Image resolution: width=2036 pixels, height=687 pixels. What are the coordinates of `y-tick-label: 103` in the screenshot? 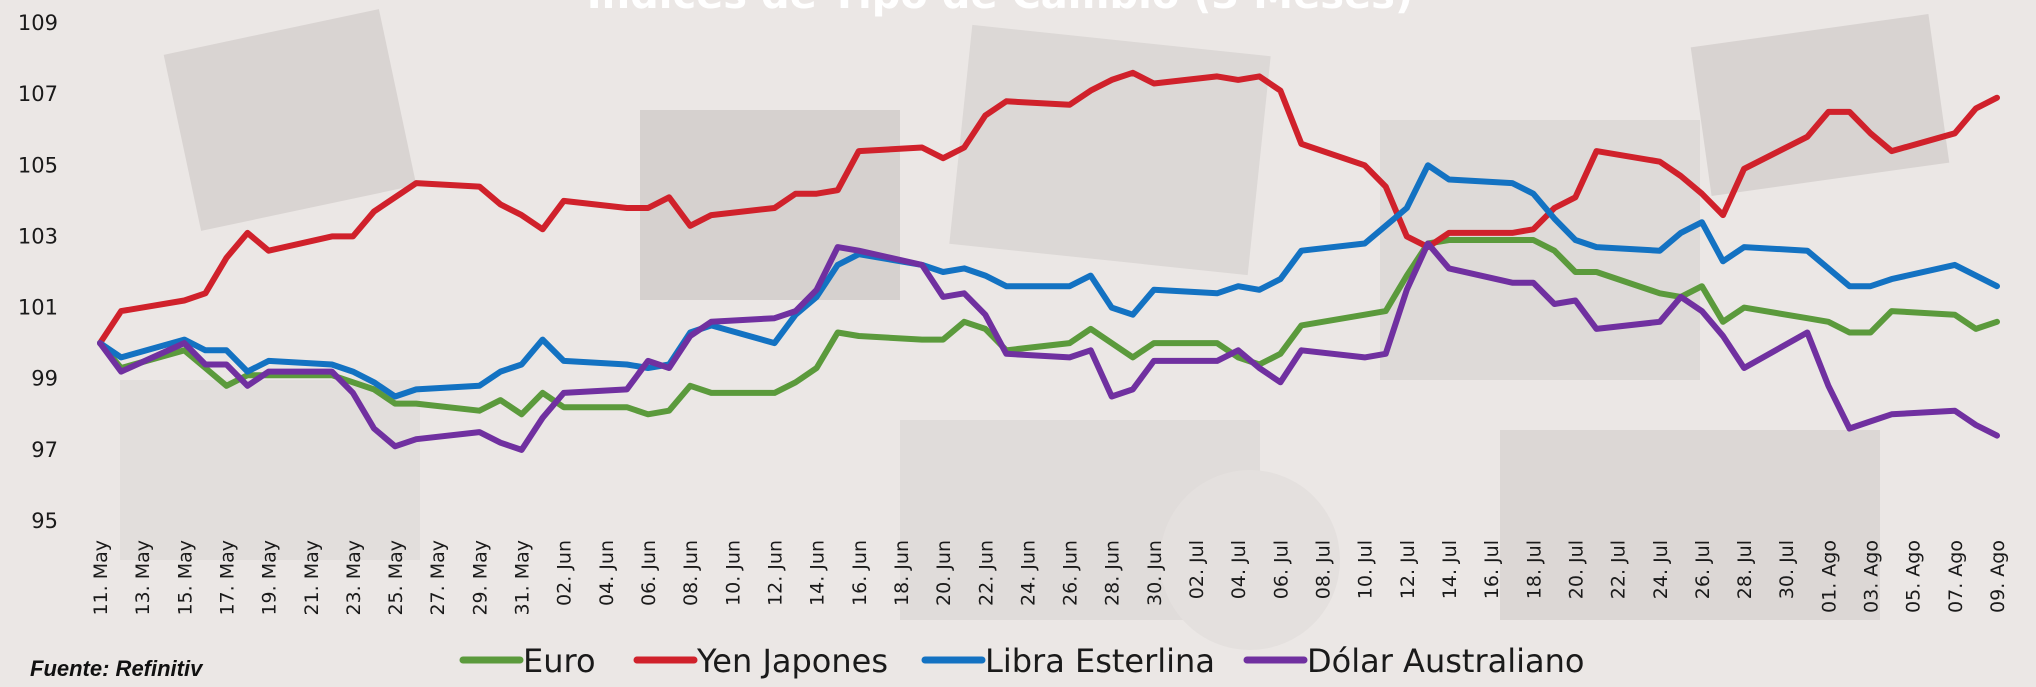 It's located at (38, 236).